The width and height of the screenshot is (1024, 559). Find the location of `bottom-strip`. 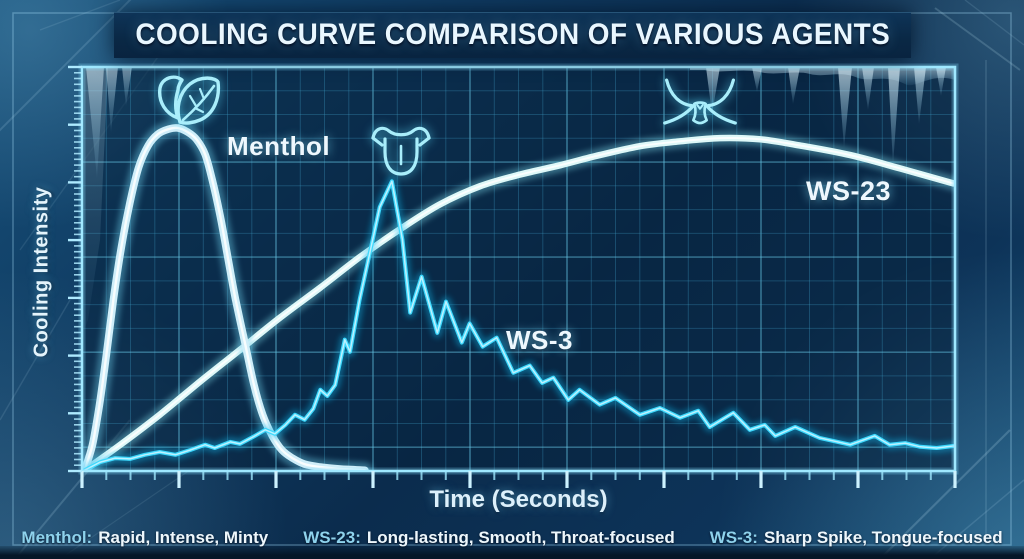

bottom-strip is located at coordinates (512, 552).